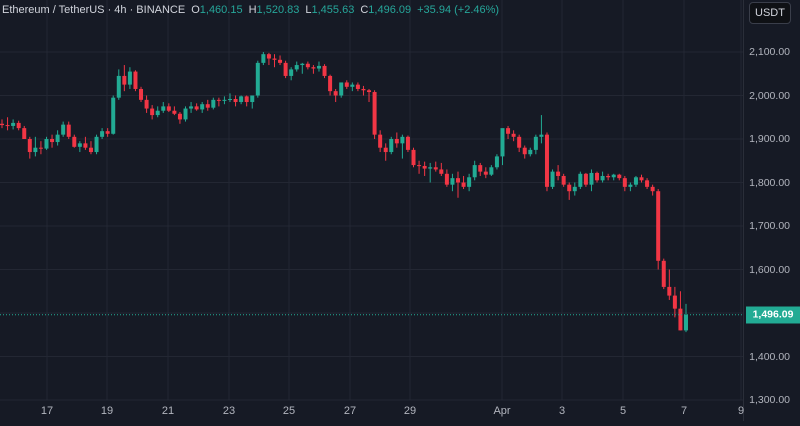  I want to click on price-tick-label: 2,100.00, so click(769, 52).